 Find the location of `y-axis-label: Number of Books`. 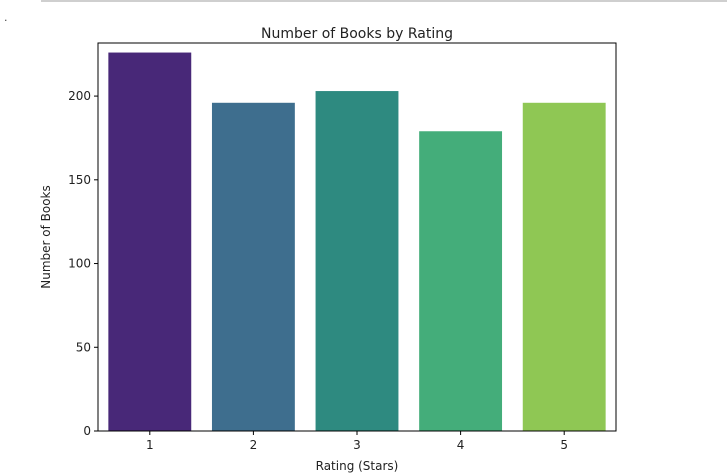

y-axis-label: Number of Books is located at coordinates (46, 237).